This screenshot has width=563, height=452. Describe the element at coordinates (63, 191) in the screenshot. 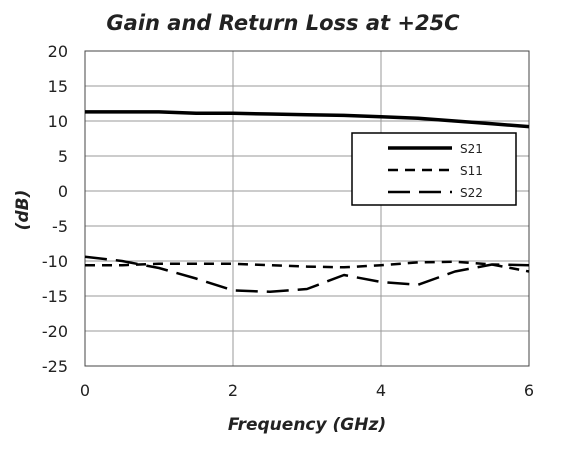

I see `y-tick-label: 0` at that location.